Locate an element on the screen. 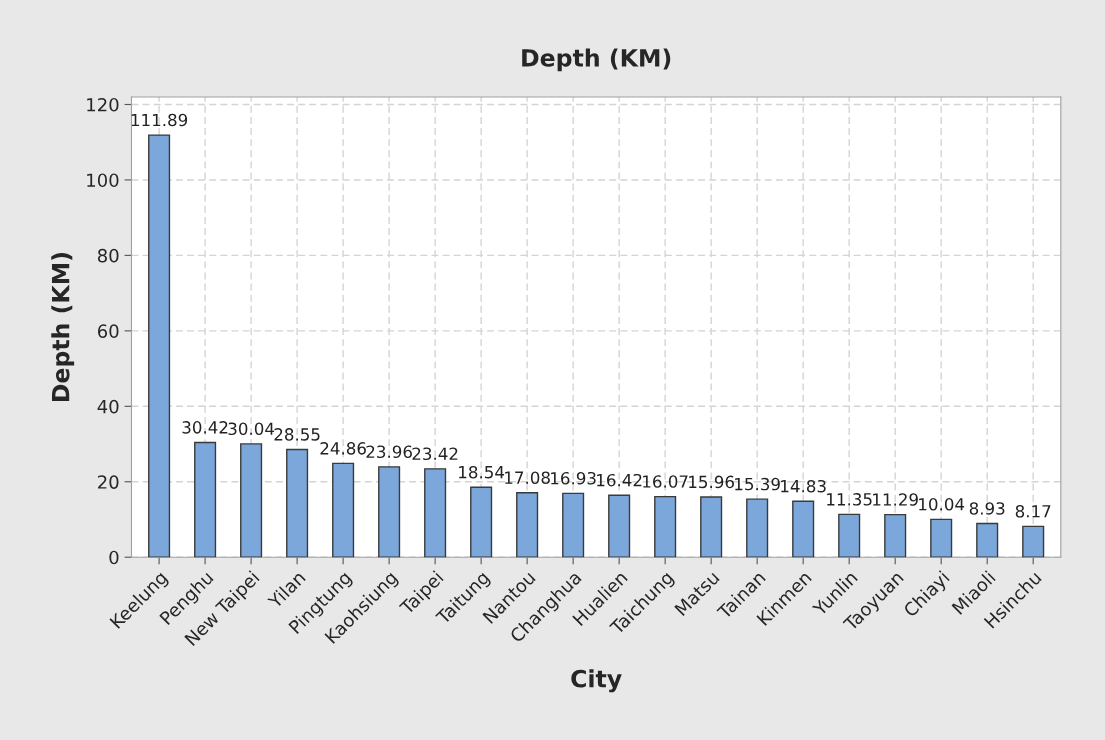 The height and width of the screenshot is (740, 1105). data-label: 10.04 is located at coordinates (942, 504).